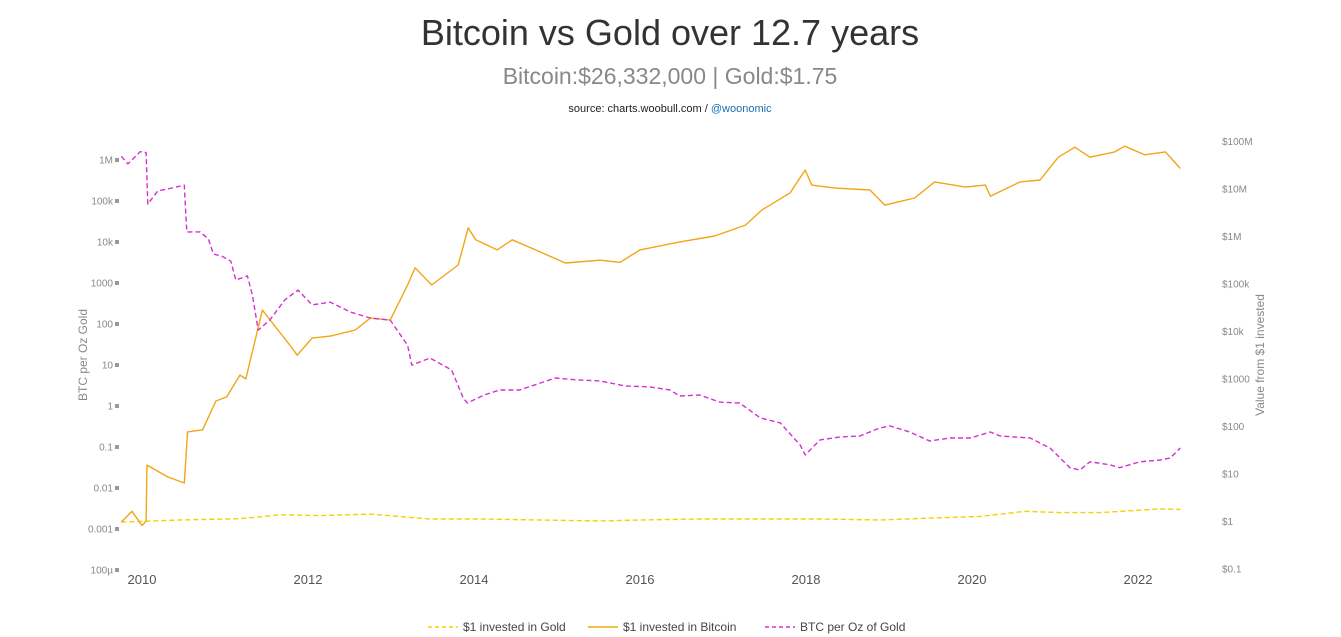 The height and width of the screenshot is (637, 1341). I want to click on x-tick-label: 2020, so click(972, 579).